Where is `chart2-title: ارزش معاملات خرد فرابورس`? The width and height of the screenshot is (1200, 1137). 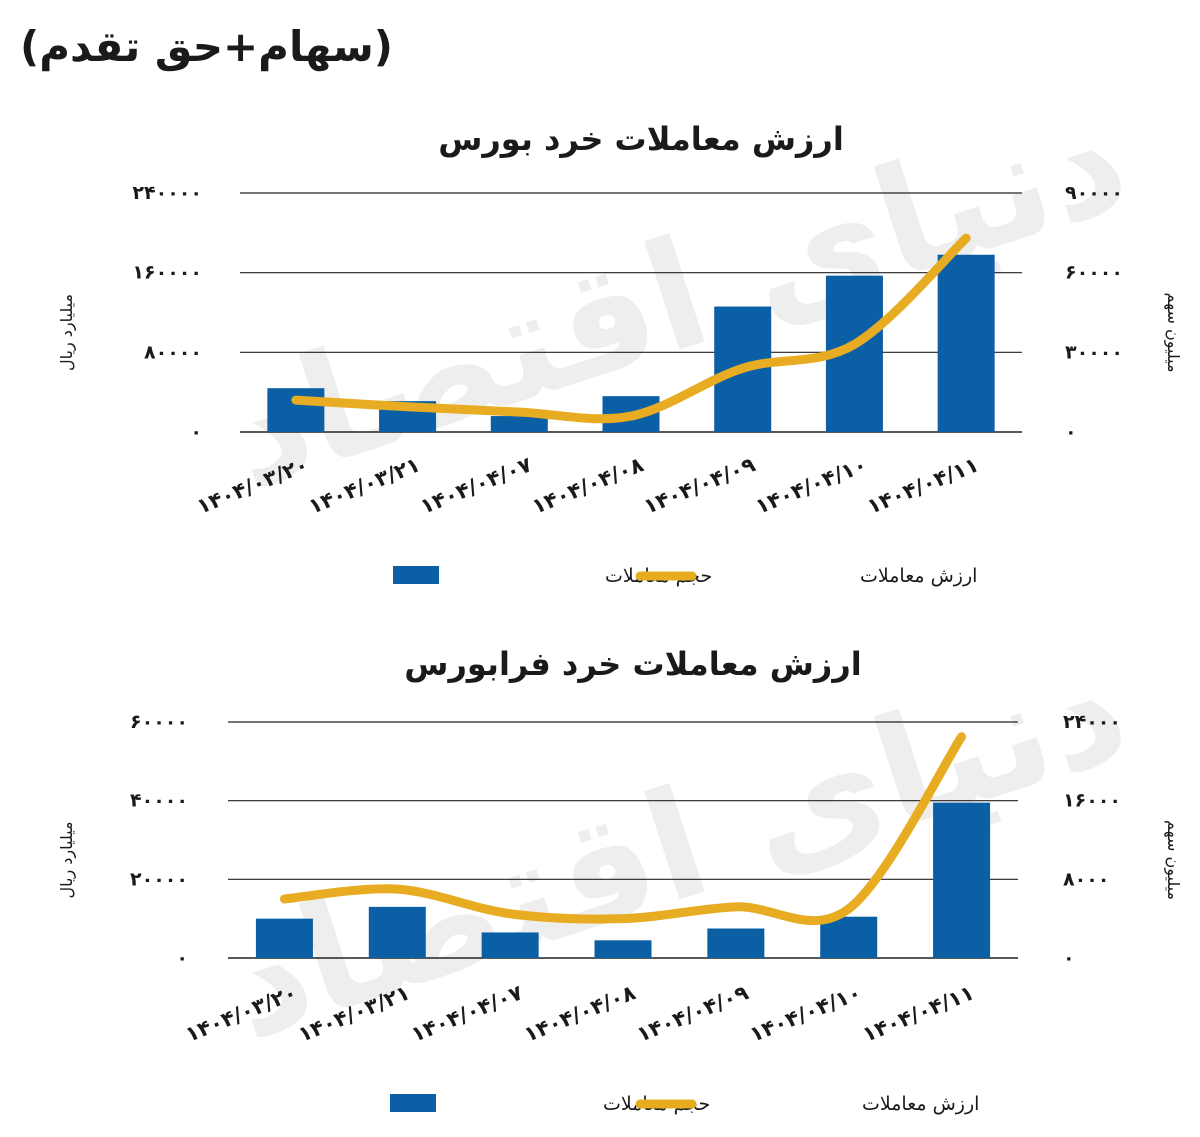
chart2-title: ارزش معاملات خرد فرابورس is located at coordinates (632, 664).